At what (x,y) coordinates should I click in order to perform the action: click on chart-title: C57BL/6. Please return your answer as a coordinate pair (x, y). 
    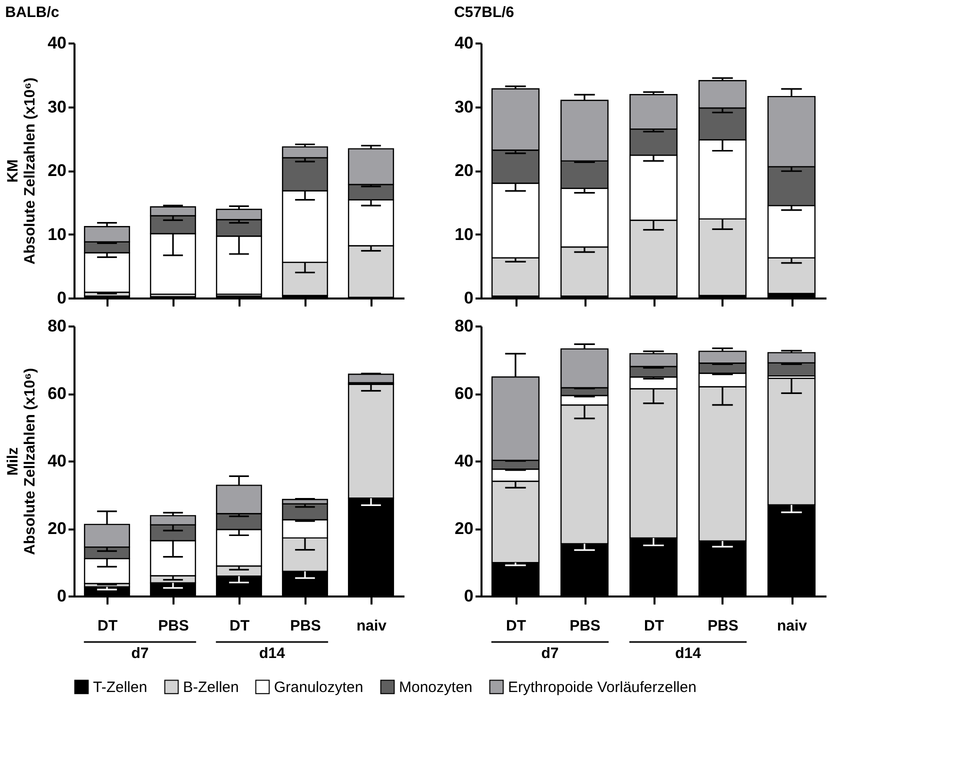
    Looking at the image, I should click on (484, 12).